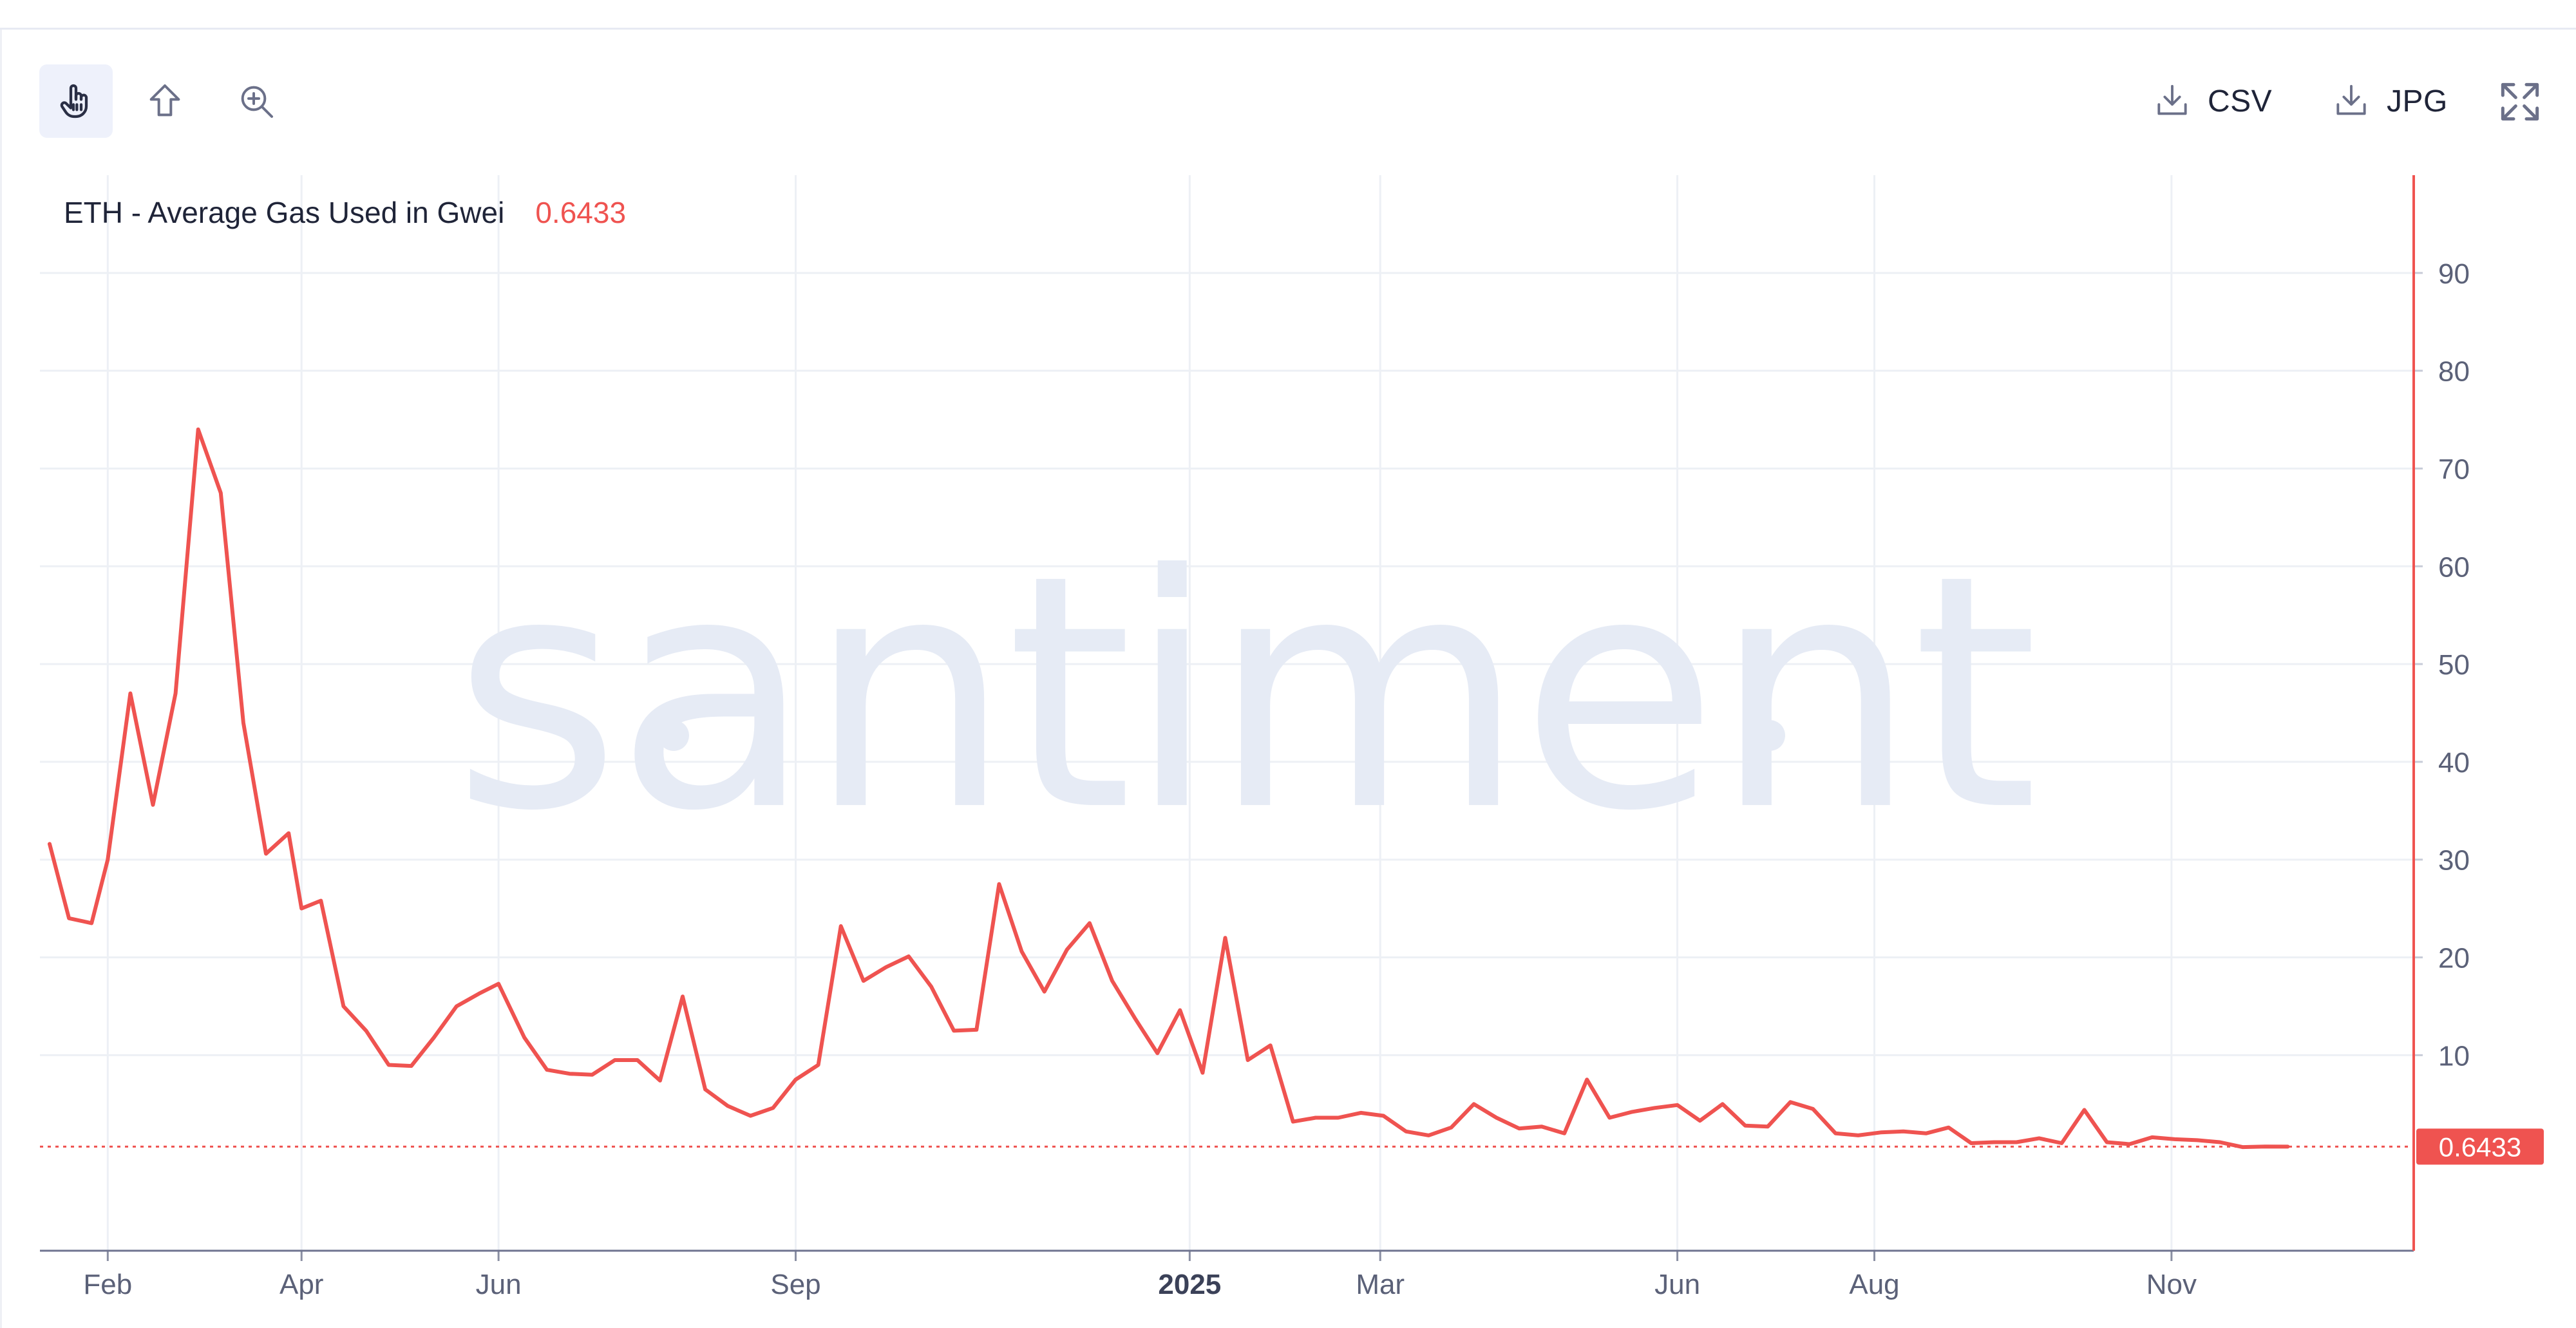  What do you see at coordinates (1288, 15) in the screenshot?
I see `top-divider` at bounding box center [1288, 15].